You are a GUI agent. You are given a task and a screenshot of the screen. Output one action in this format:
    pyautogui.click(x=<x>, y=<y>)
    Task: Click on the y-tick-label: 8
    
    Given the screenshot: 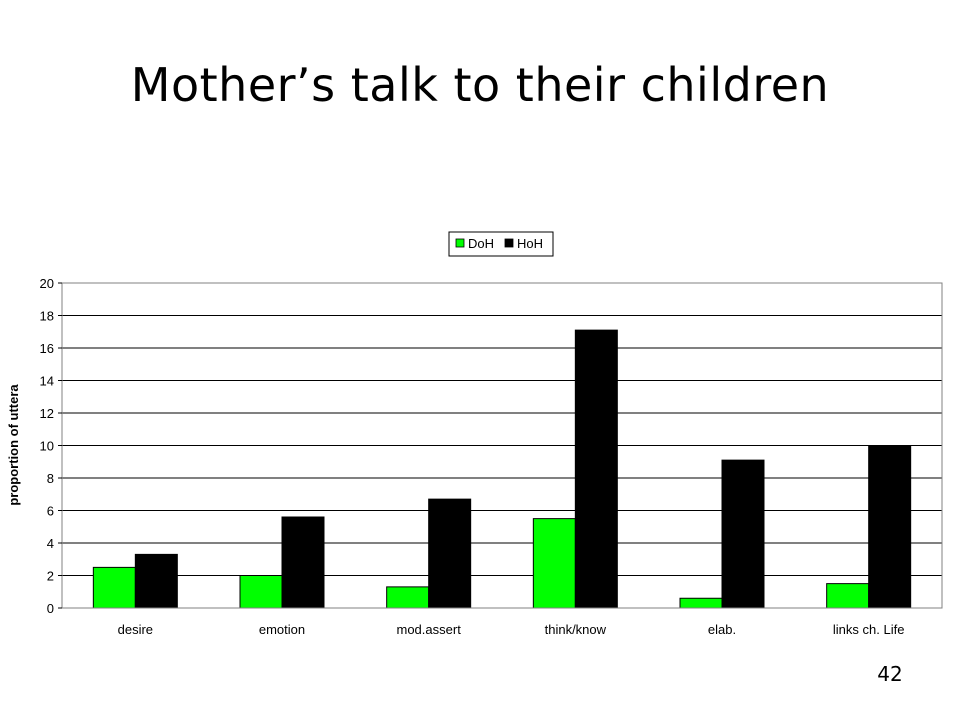 What is the action you would take?
    pyautogui.click(x=50, y=478)
    